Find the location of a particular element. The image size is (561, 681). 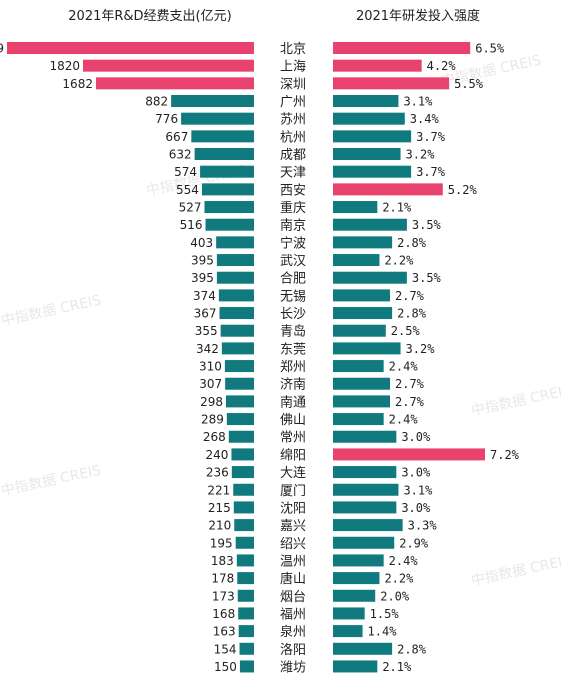

rd-spend-value-label: 215 is located at coordinates (219, 508).